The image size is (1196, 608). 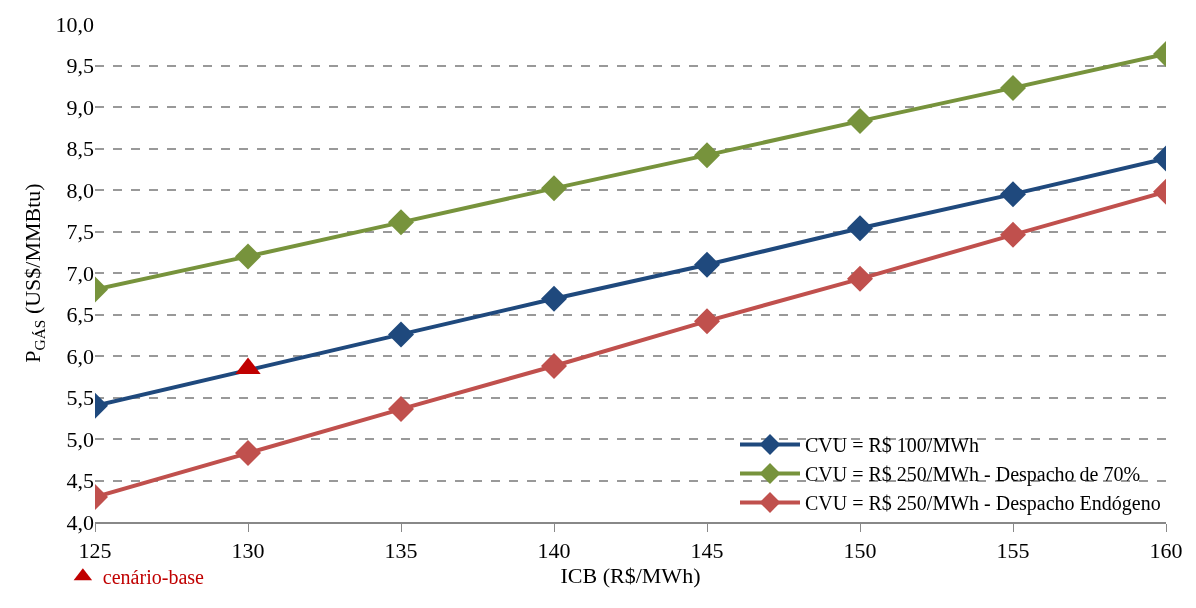 What do you see at coordinates (80, 398) in the screenshot?
I see `y-tick-label: 5,5` at bounding box center [80, 398].